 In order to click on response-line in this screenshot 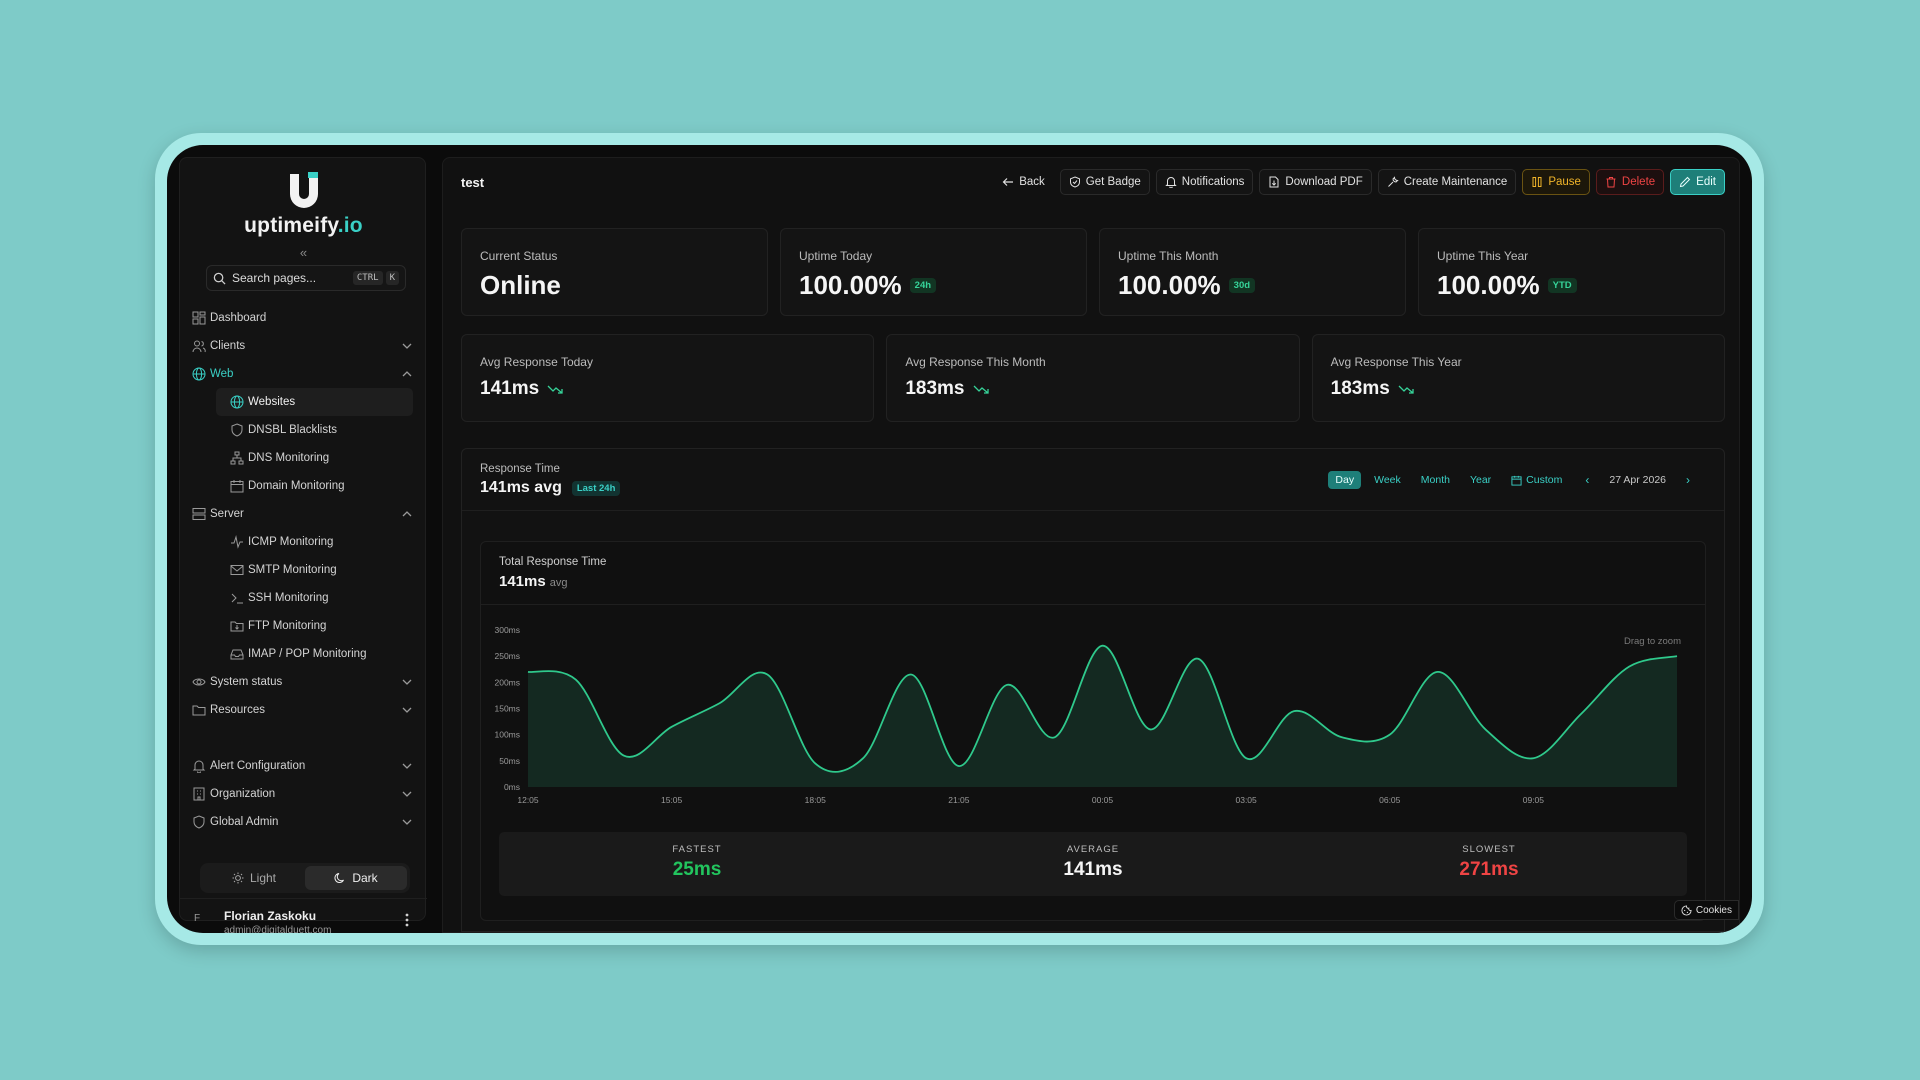, I will do `click(1102, 708)`.